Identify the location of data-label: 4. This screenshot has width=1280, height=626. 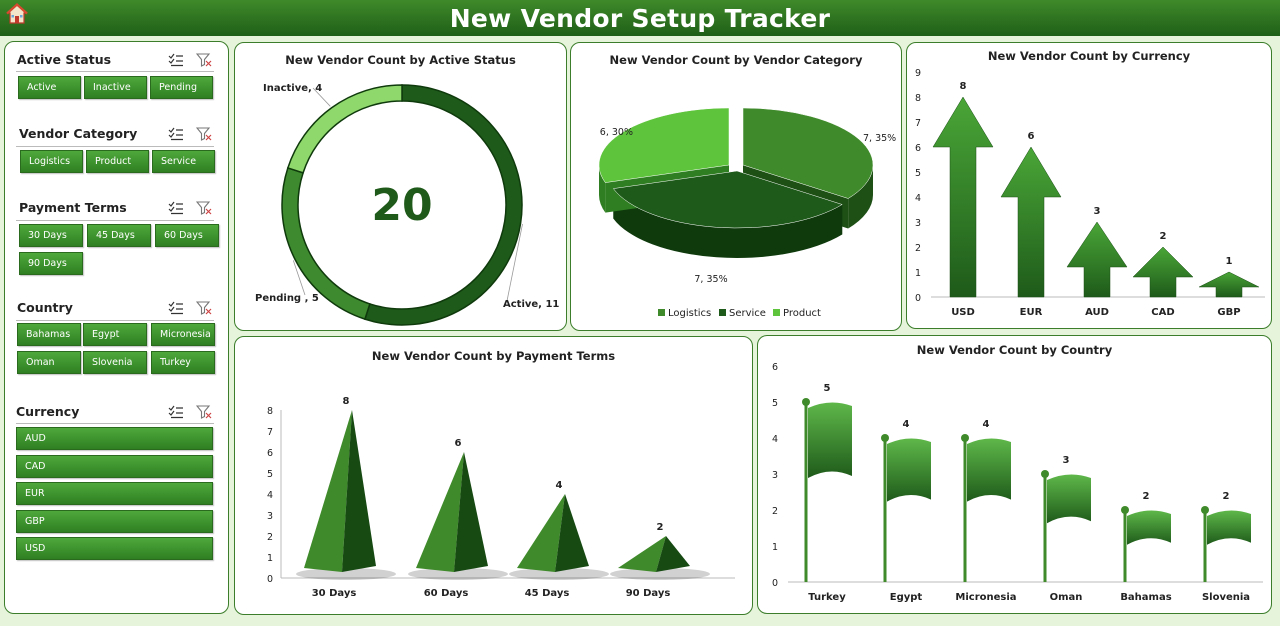
(559, 485).